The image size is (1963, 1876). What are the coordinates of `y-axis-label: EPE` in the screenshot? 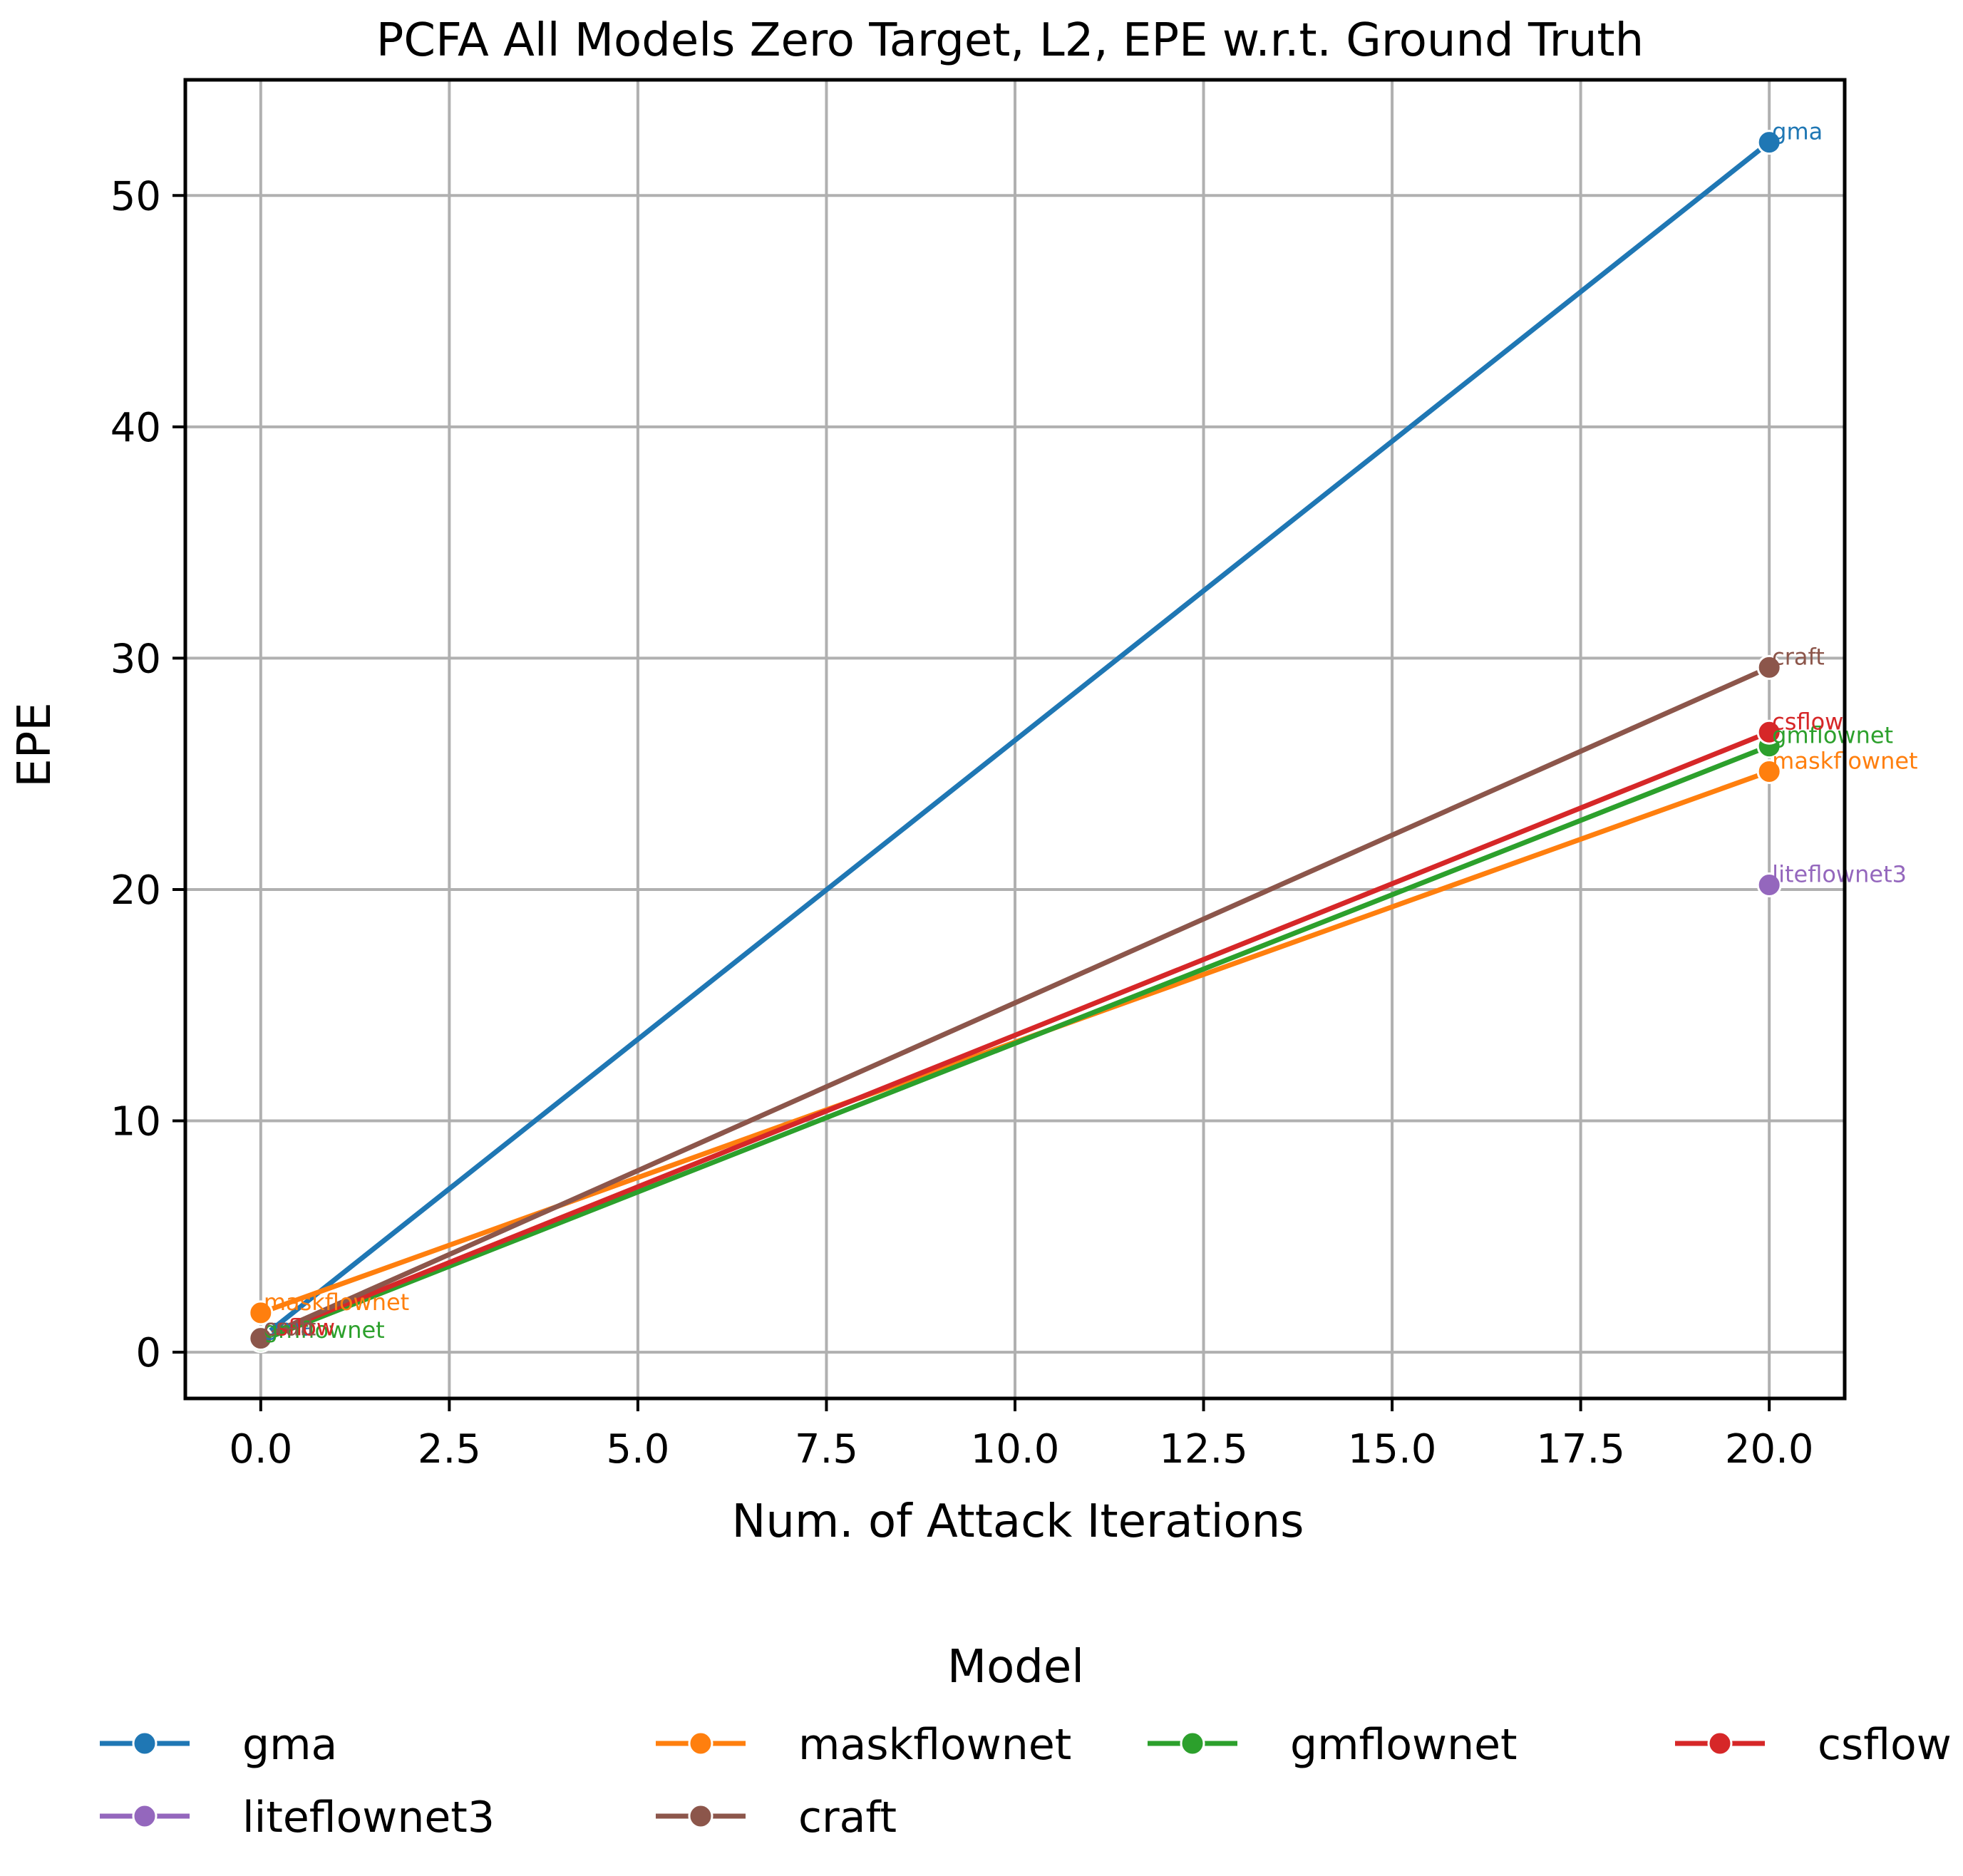 It's located at (35, 744).